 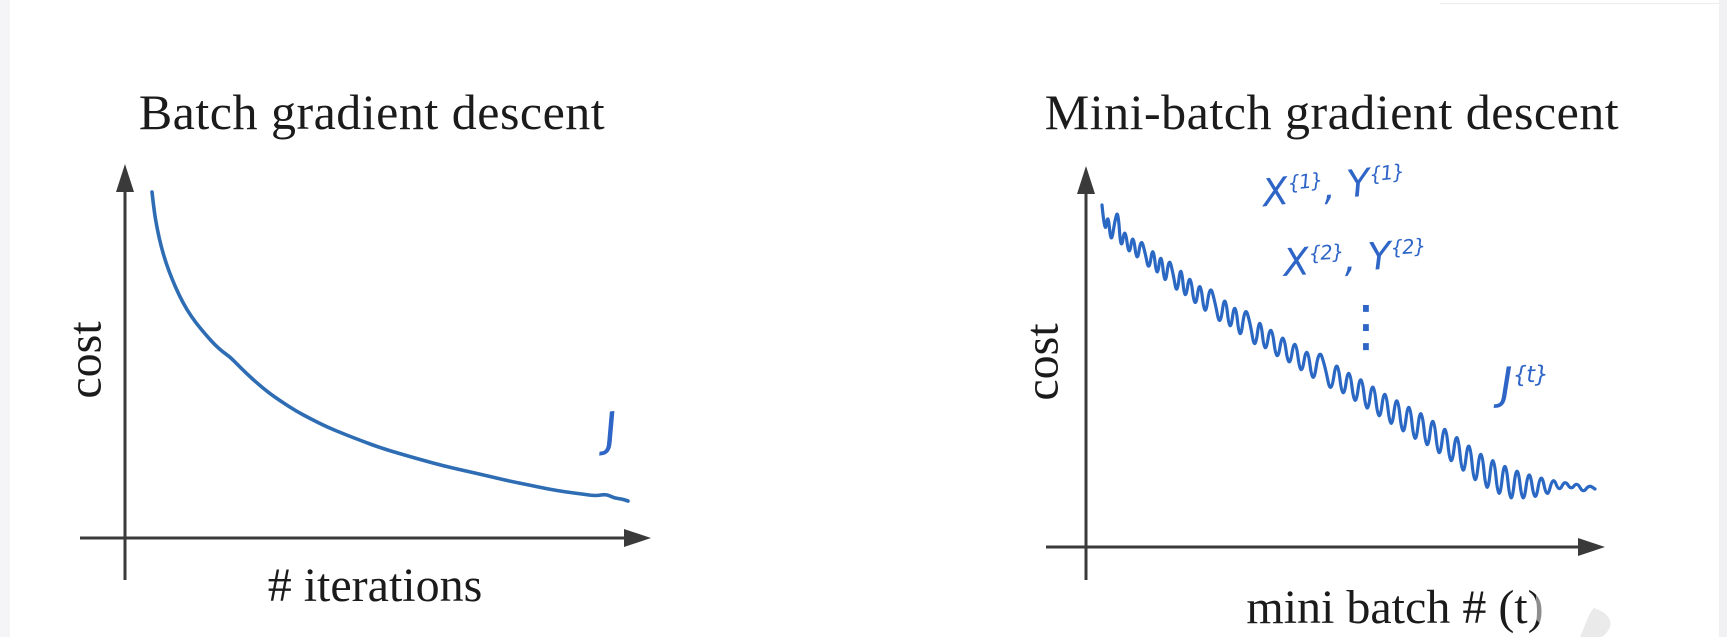 What do you see at coordinates (1591, 547) in the screenshot?
I see `minibatch-x-axis-arrow-icon` at bounding box center [1591, 547].